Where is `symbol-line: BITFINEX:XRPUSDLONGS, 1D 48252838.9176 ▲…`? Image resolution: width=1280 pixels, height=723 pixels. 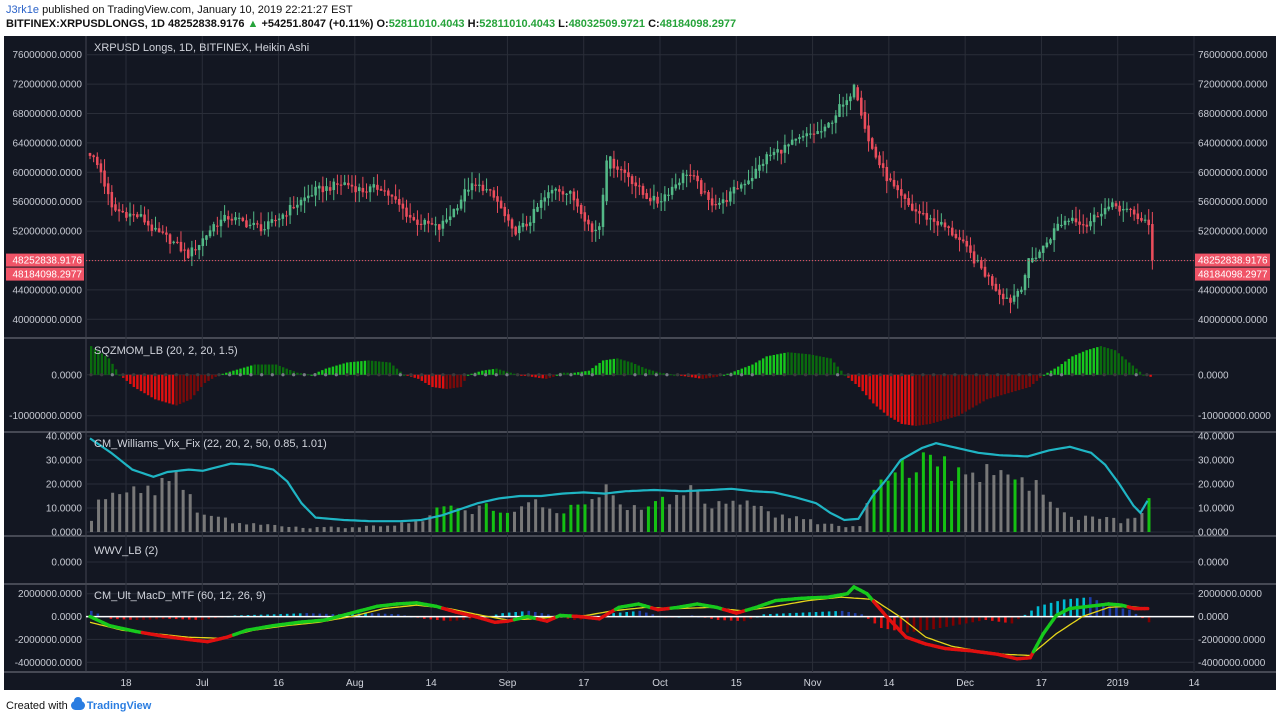 symbol-line: BITFINEX:XRPUSDLONGS, 1D 48252838.9176 ▲… is located at coordinates (371, 24).